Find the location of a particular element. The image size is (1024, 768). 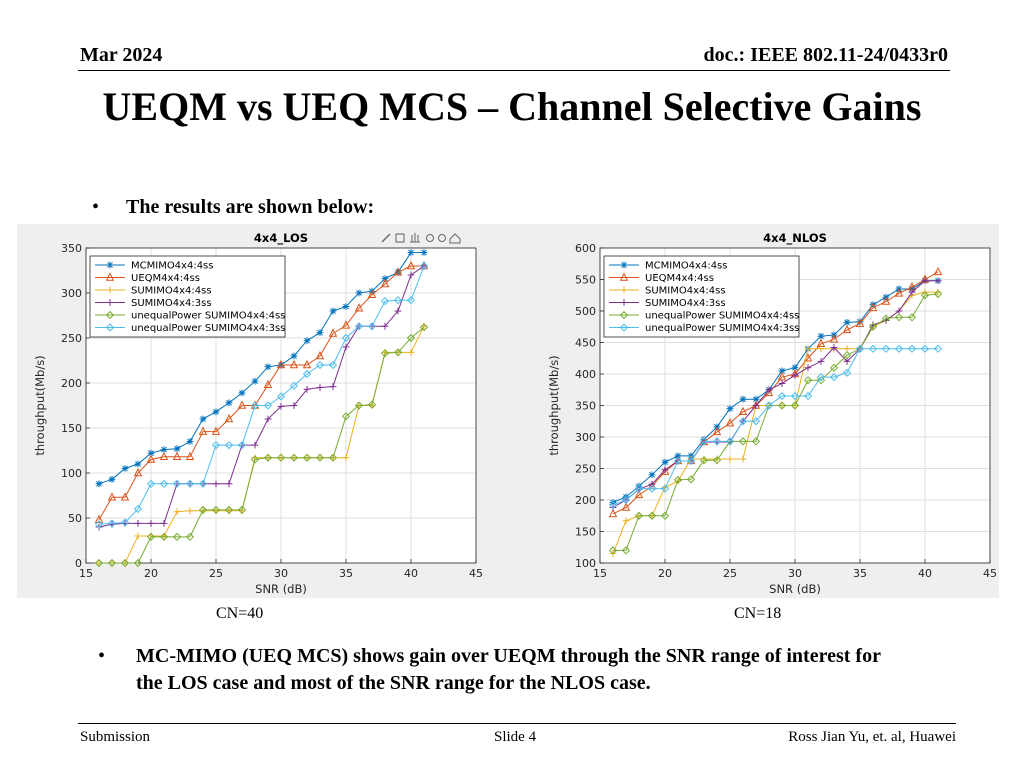

caption-left: CN=40 is located at coordinates (240, 613).